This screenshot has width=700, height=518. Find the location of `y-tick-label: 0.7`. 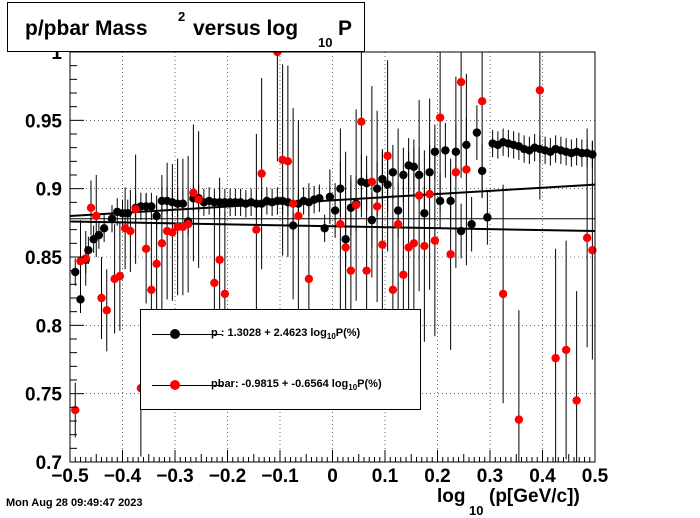

y-tick-label: 0.7 is located at coordinates (49, 463).